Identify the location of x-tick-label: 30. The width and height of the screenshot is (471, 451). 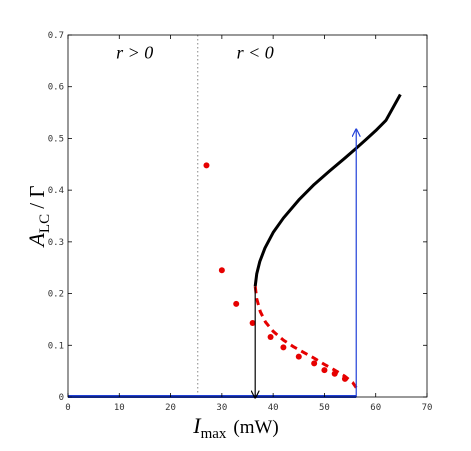
(221, 408).